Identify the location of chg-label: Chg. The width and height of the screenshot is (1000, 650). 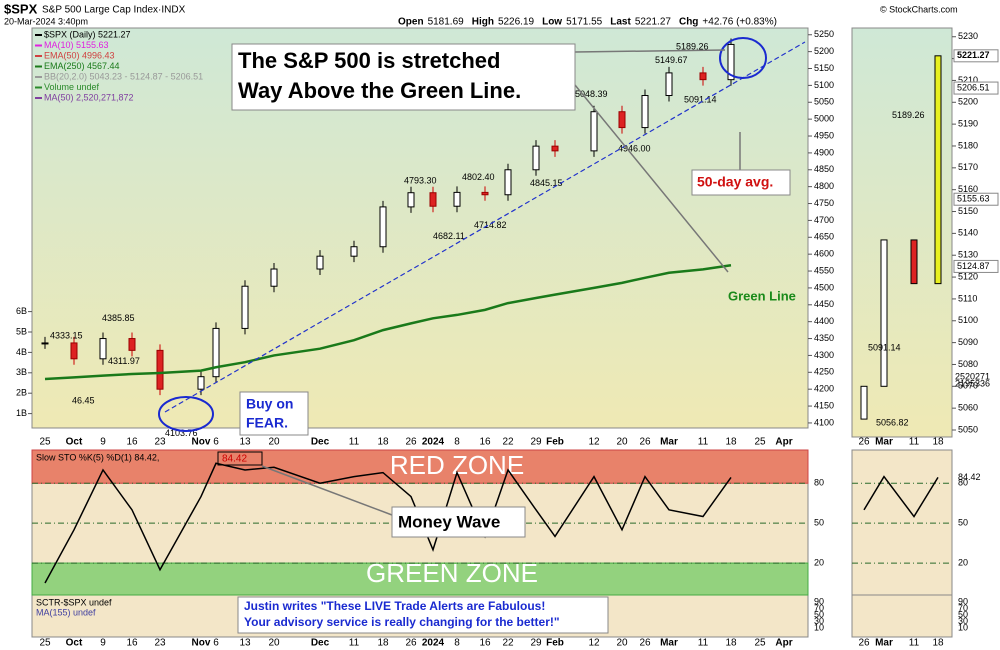
(688, 22).